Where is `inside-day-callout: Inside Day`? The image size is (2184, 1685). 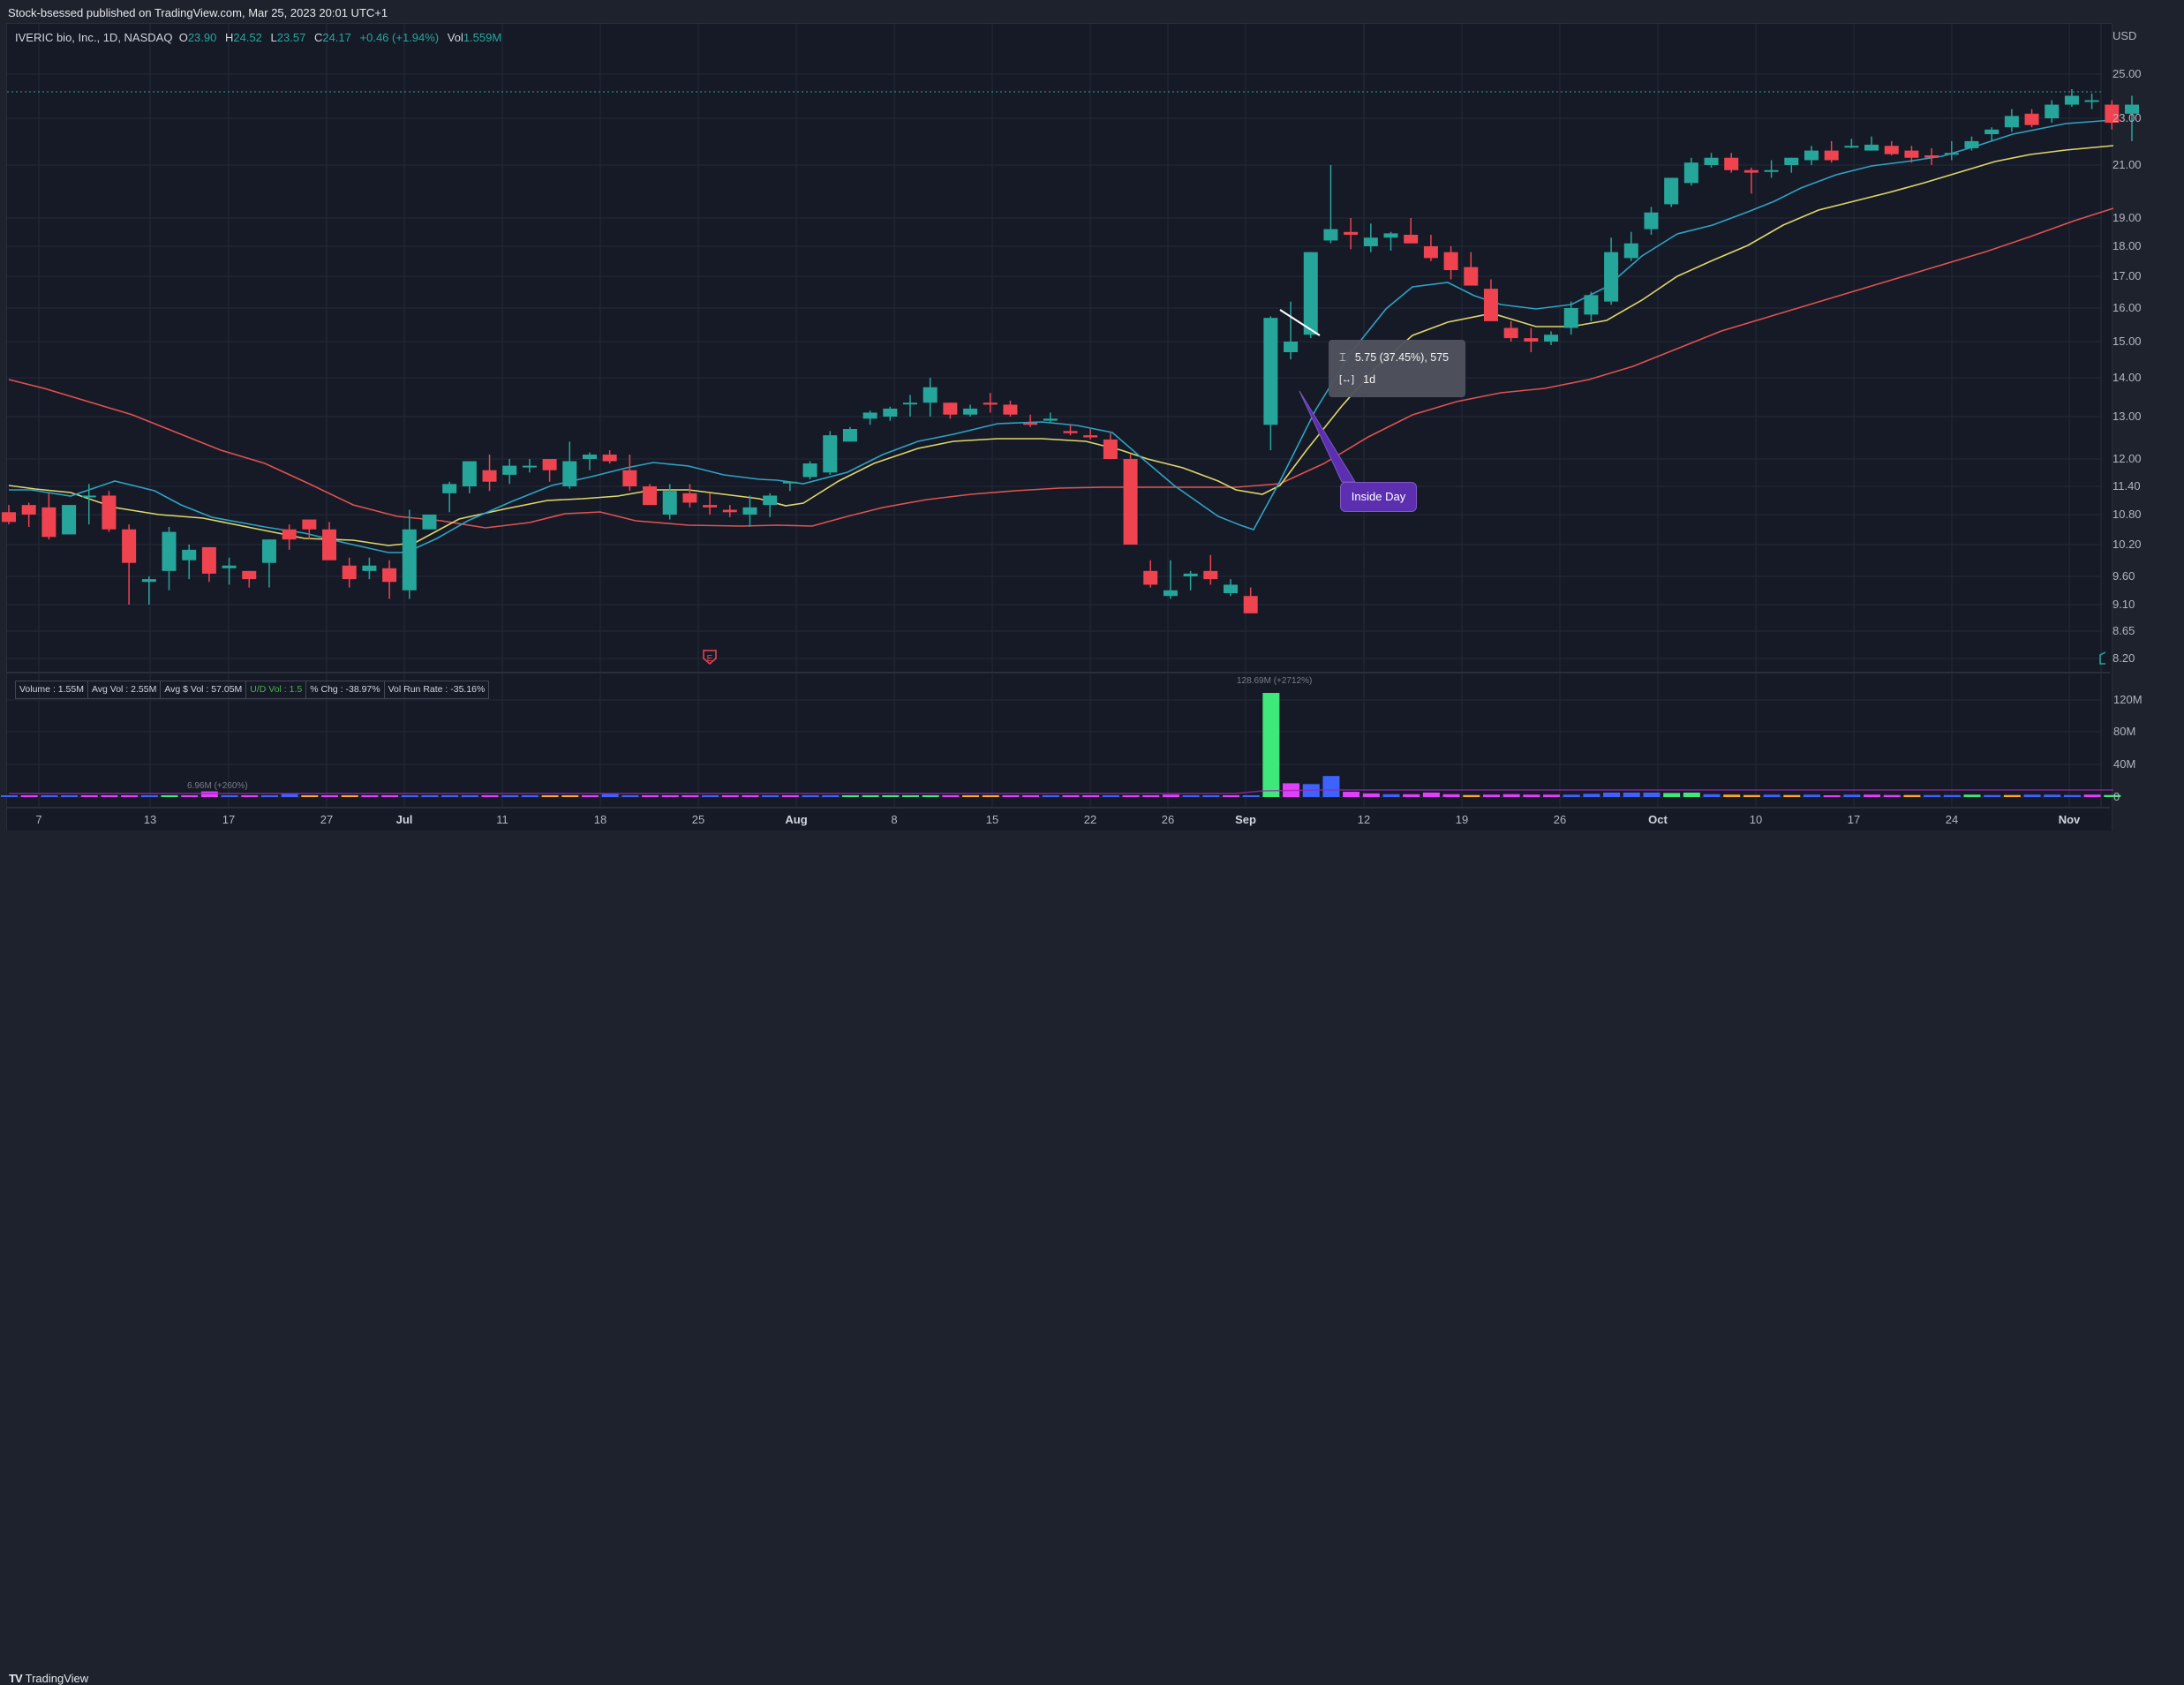
inside-day-callout: Inside Day is located at coordinates (1379, 497).